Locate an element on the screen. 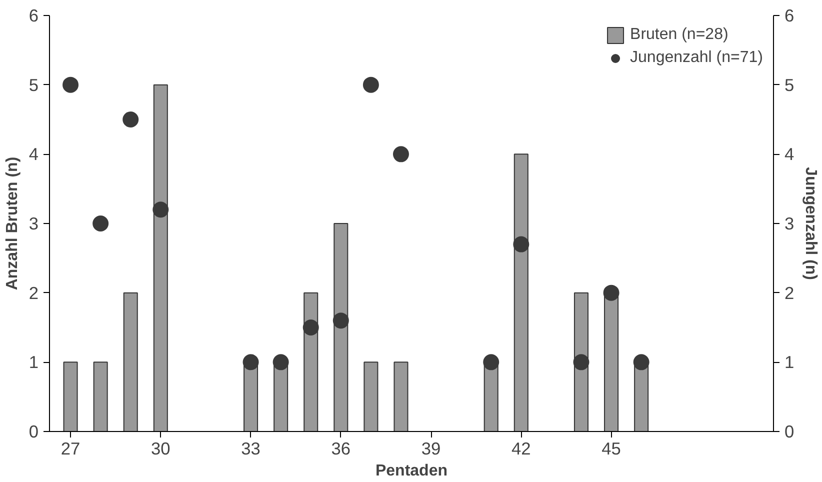  x-tick-label: 27 is located at coordinates (70, 448).